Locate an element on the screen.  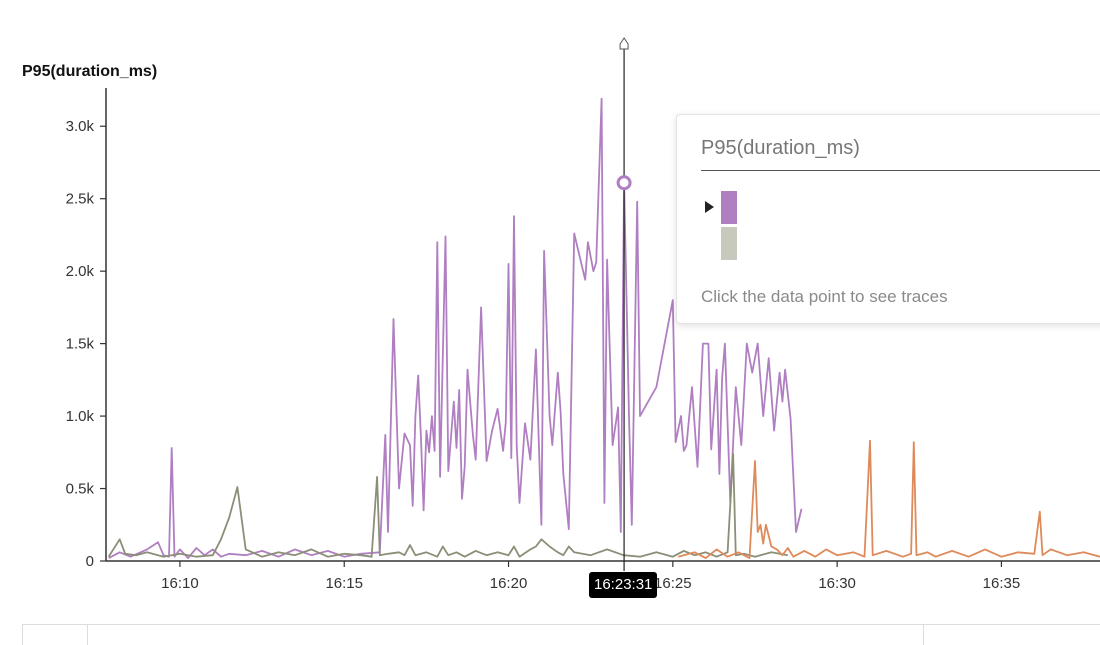
y-tick-label: 1.0k is located at coordinates (80, 416).